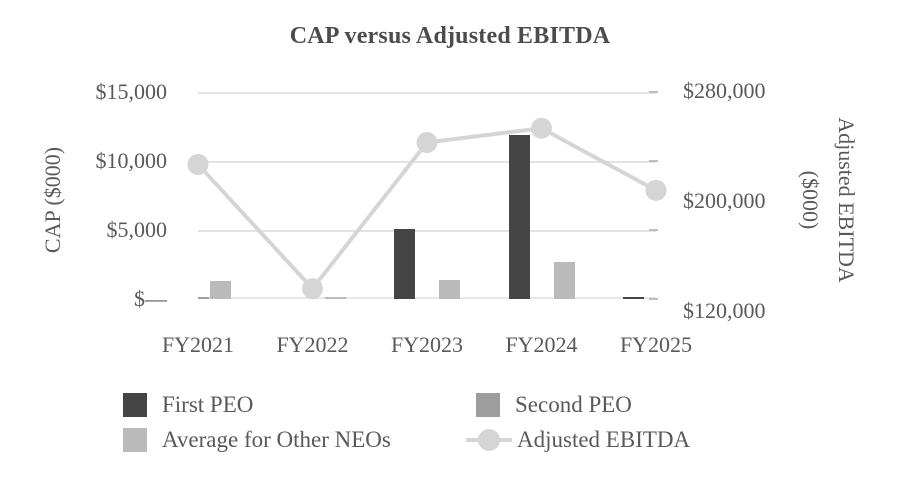 This screenshot has width=900, height=500. I want to click on x-axis-category-label: FY2021, so click(198, 344).